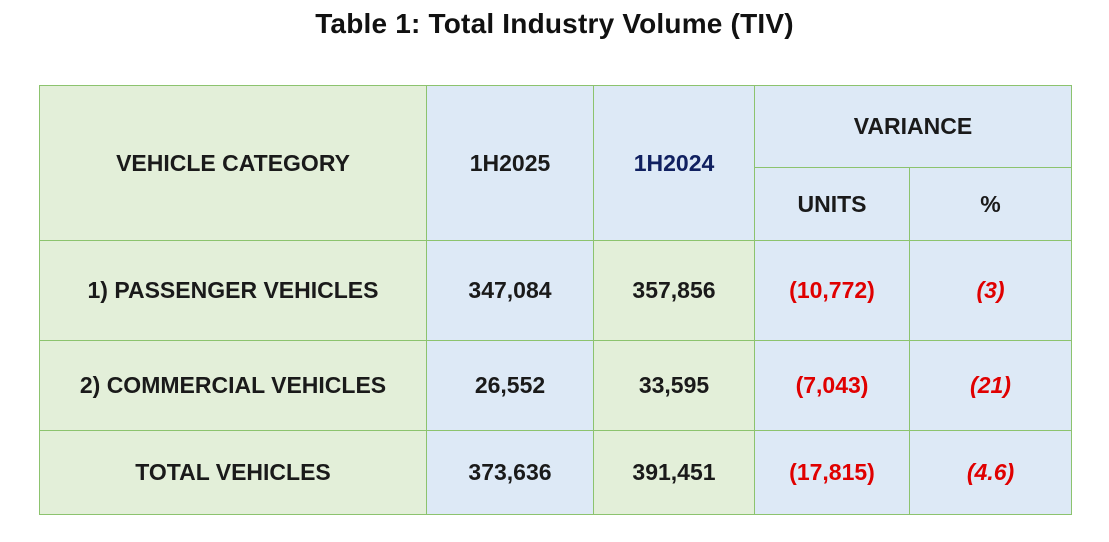 The height and width of the screenshot is (542, 1109). Describe the element at coordinates (913, 126) in the screenshot. I see `header-variance: VARIANCE` at that location.